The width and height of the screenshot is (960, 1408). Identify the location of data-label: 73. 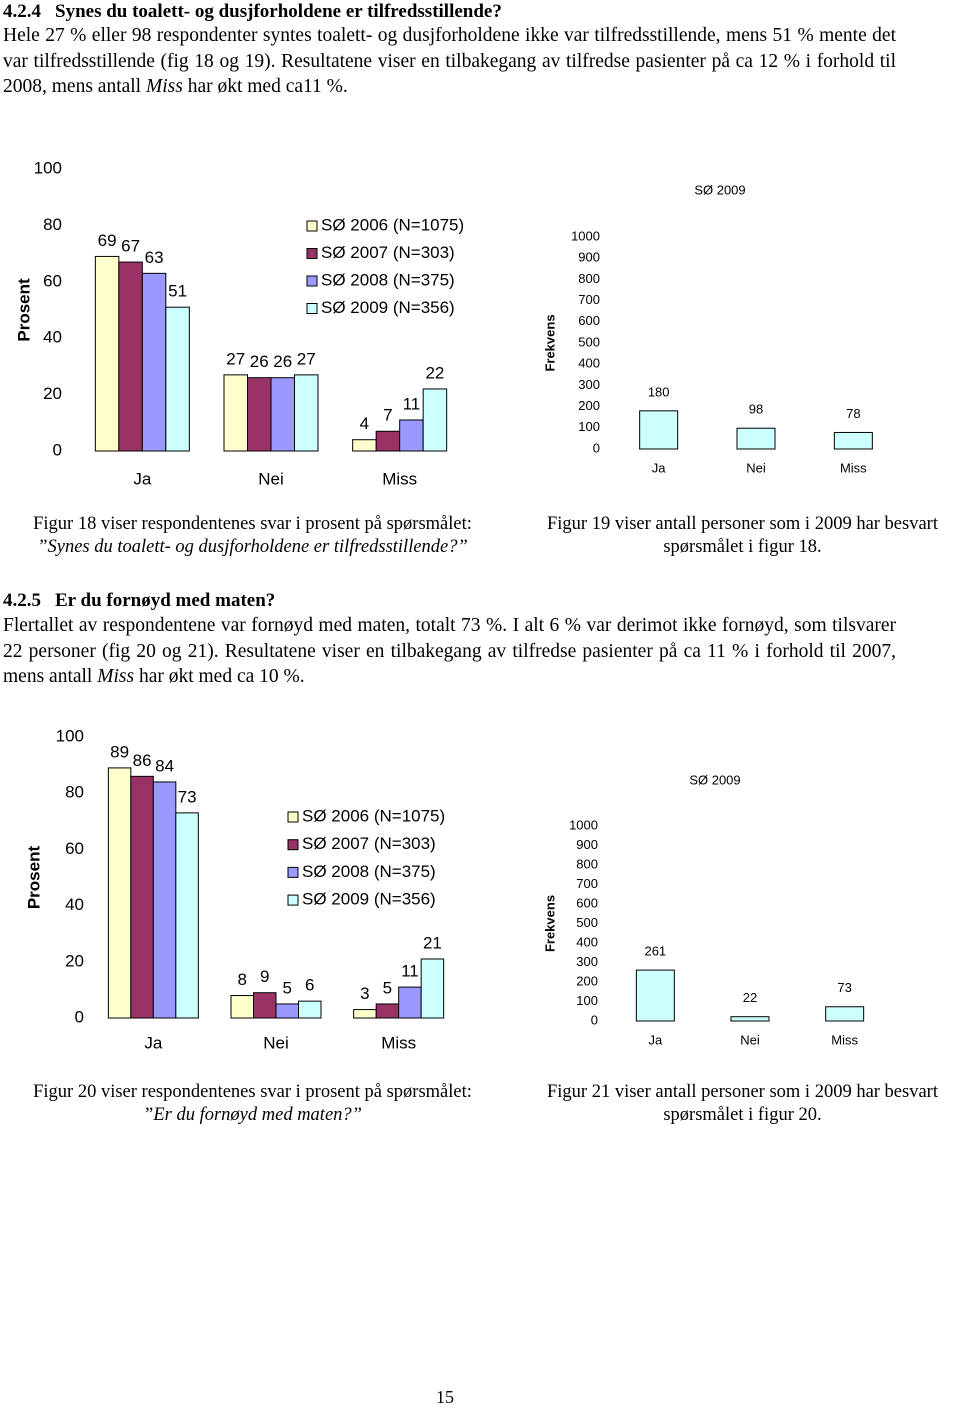
(844, 987).